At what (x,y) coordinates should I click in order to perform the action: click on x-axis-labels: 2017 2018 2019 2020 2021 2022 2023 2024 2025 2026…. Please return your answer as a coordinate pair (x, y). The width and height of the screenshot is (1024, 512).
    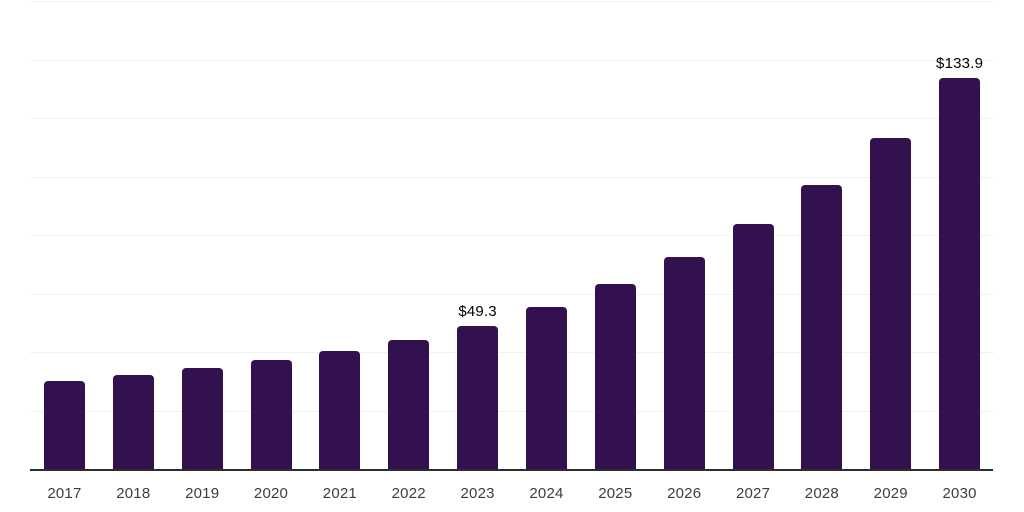
    Looking at the image, I should click on (512, 493).